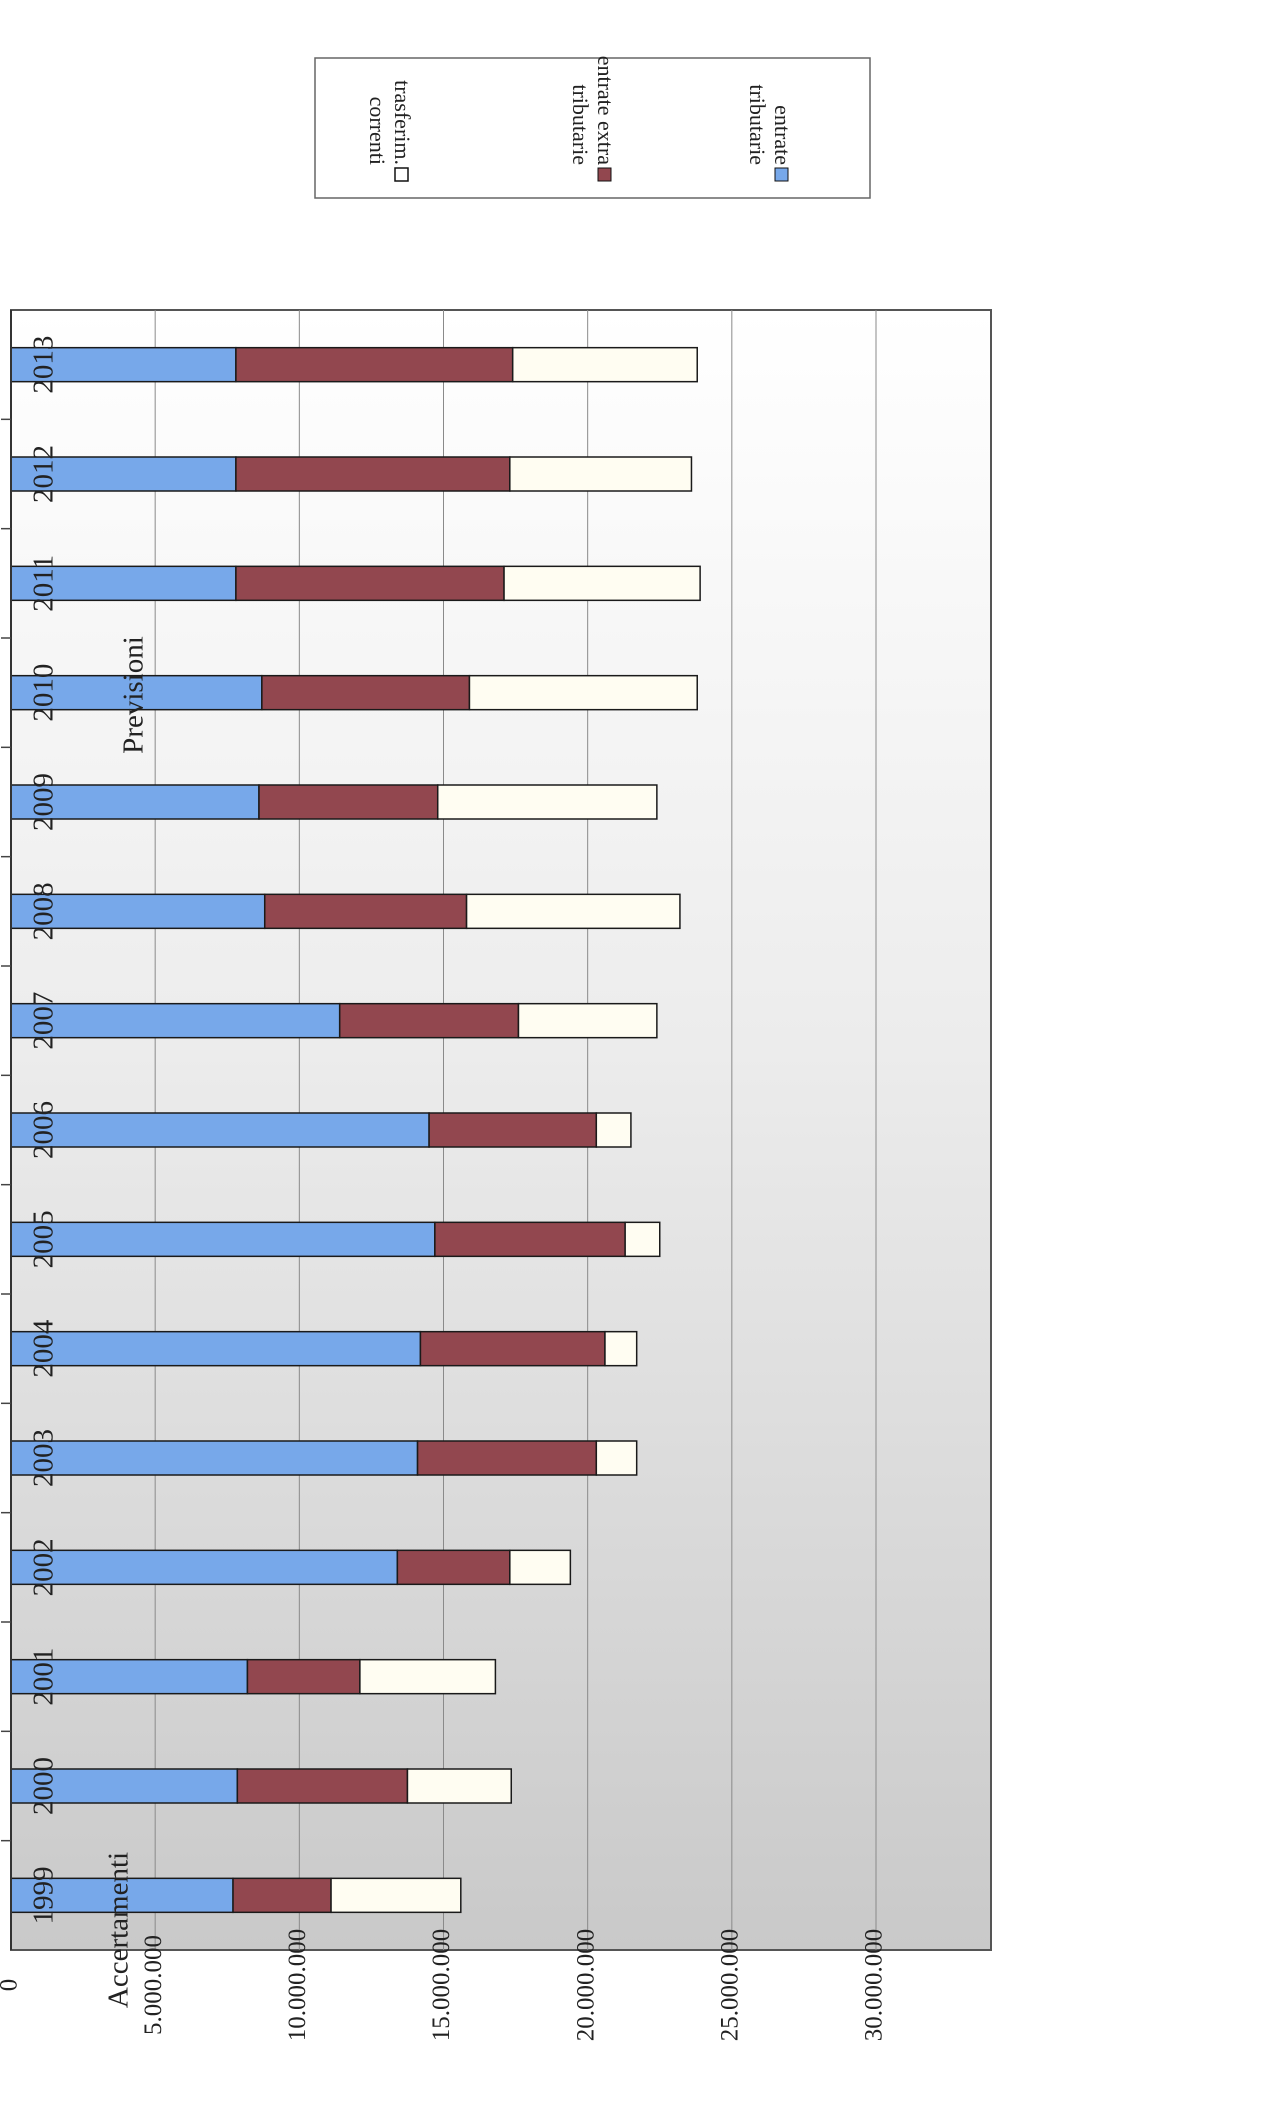 The width and height of the screenshot is (1271, 2127). Describe the element at coordinates (401, 174) in the screenshot. I see `legend-swatch-trasferimenti` at that location.